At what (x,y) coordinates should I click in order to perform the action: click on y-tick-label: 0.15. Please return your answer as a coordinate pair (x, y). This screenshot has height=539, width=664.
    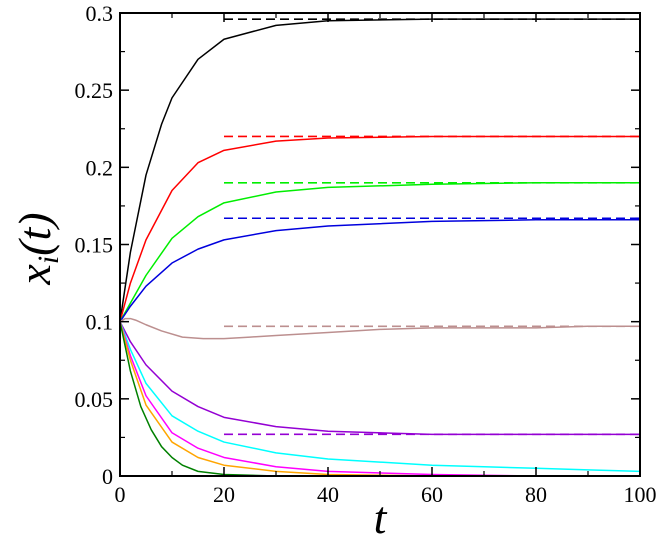
    Looking at the image, I should click on (94, 245).